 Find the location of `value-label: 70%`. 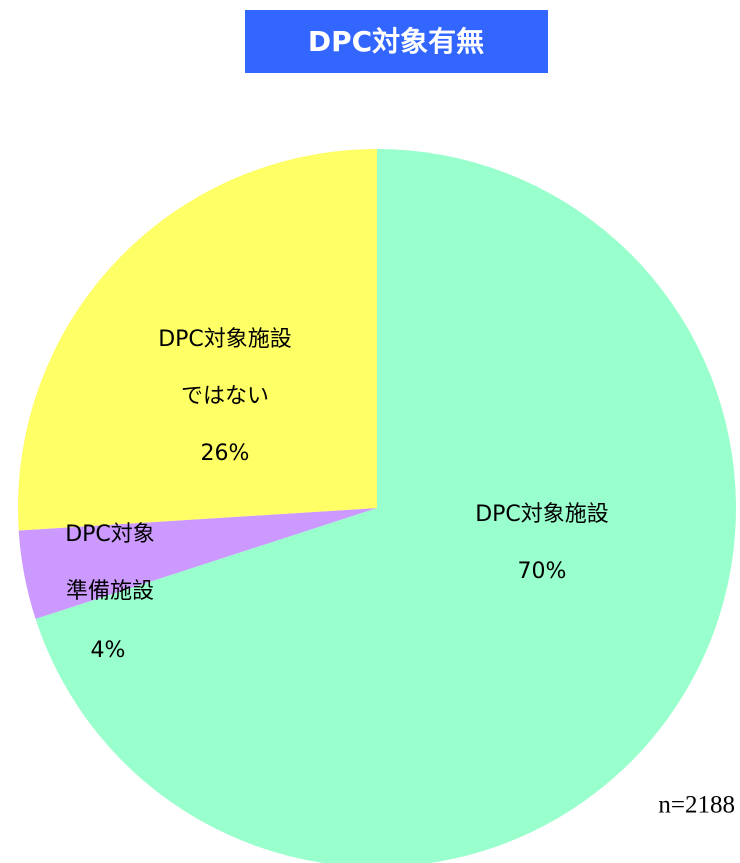

value-label: 70% is located at coordinates (542, 571).